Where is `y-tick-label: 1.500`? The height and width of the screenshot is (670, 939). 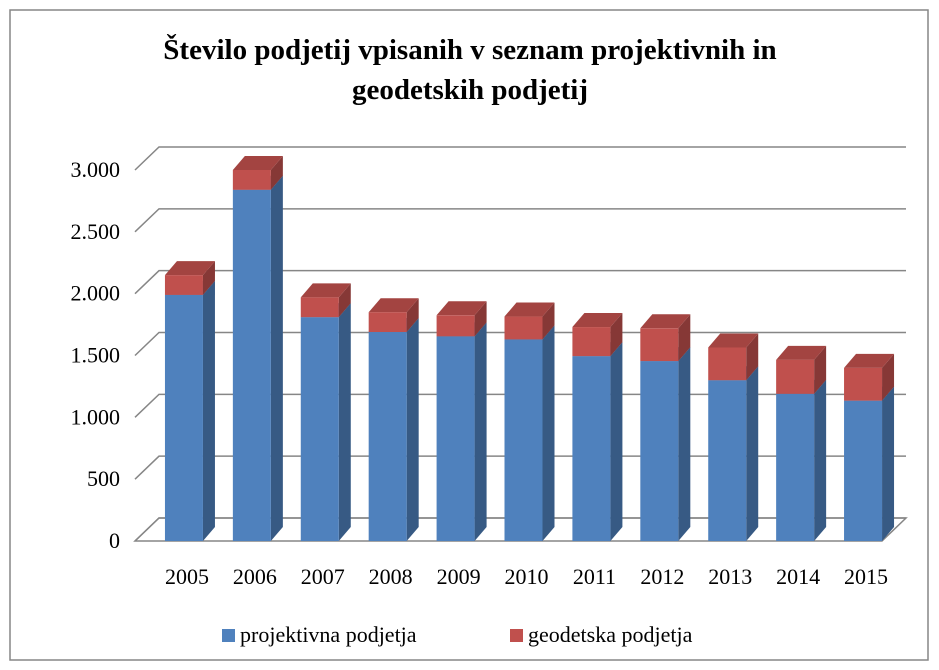
y-tick-label: 1.500 is located at coordinates (96, 355).